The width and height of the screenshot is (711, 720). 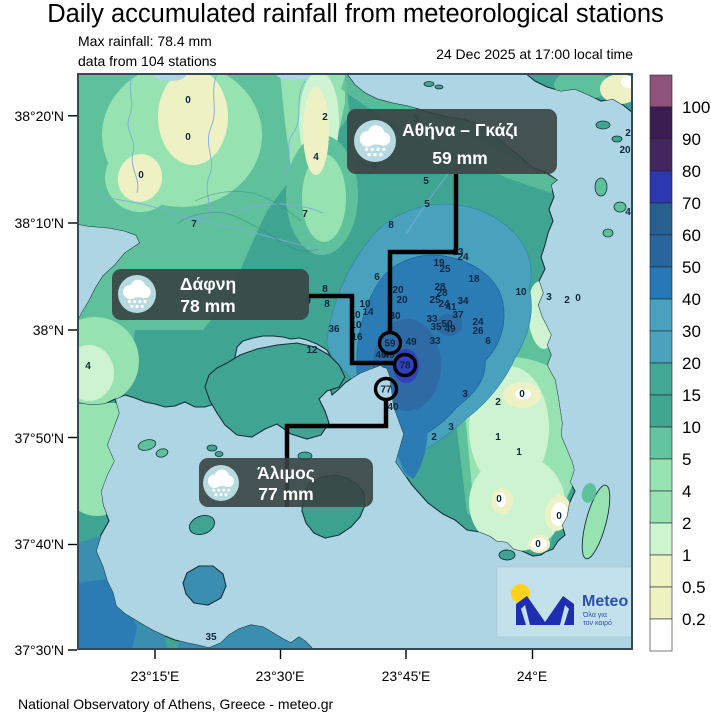 I want to click on svg-text: Άλιμος, so click(x=286, y=473).